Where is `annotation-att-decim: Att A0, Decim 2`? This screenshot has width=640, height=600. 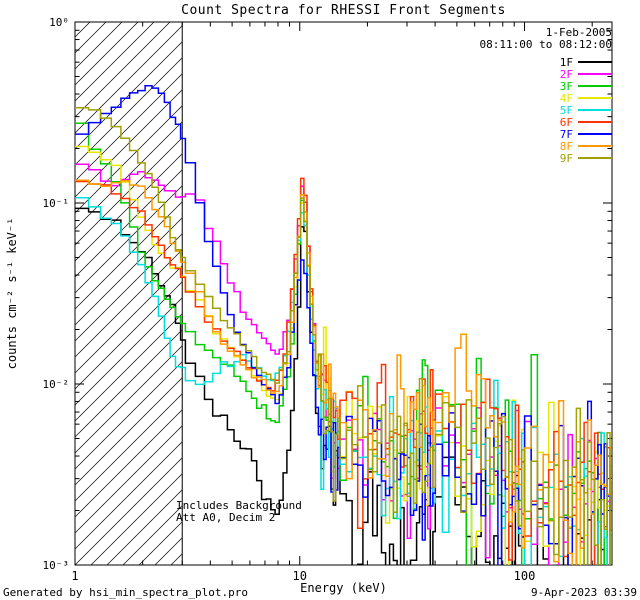 annotation-att-decim: Att A0, Decim 2 is located at coordinates (226, 517).